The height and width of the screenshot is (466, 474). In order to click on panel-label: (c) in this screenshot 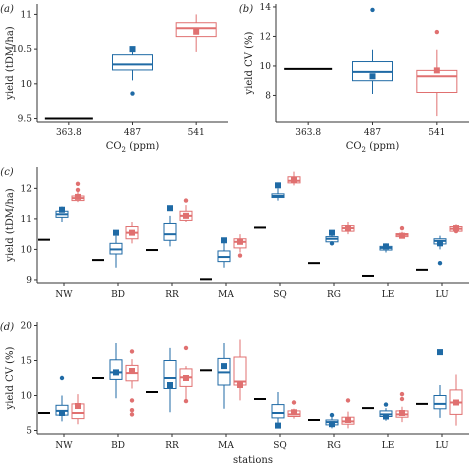, I will do `click(7, 172)`.